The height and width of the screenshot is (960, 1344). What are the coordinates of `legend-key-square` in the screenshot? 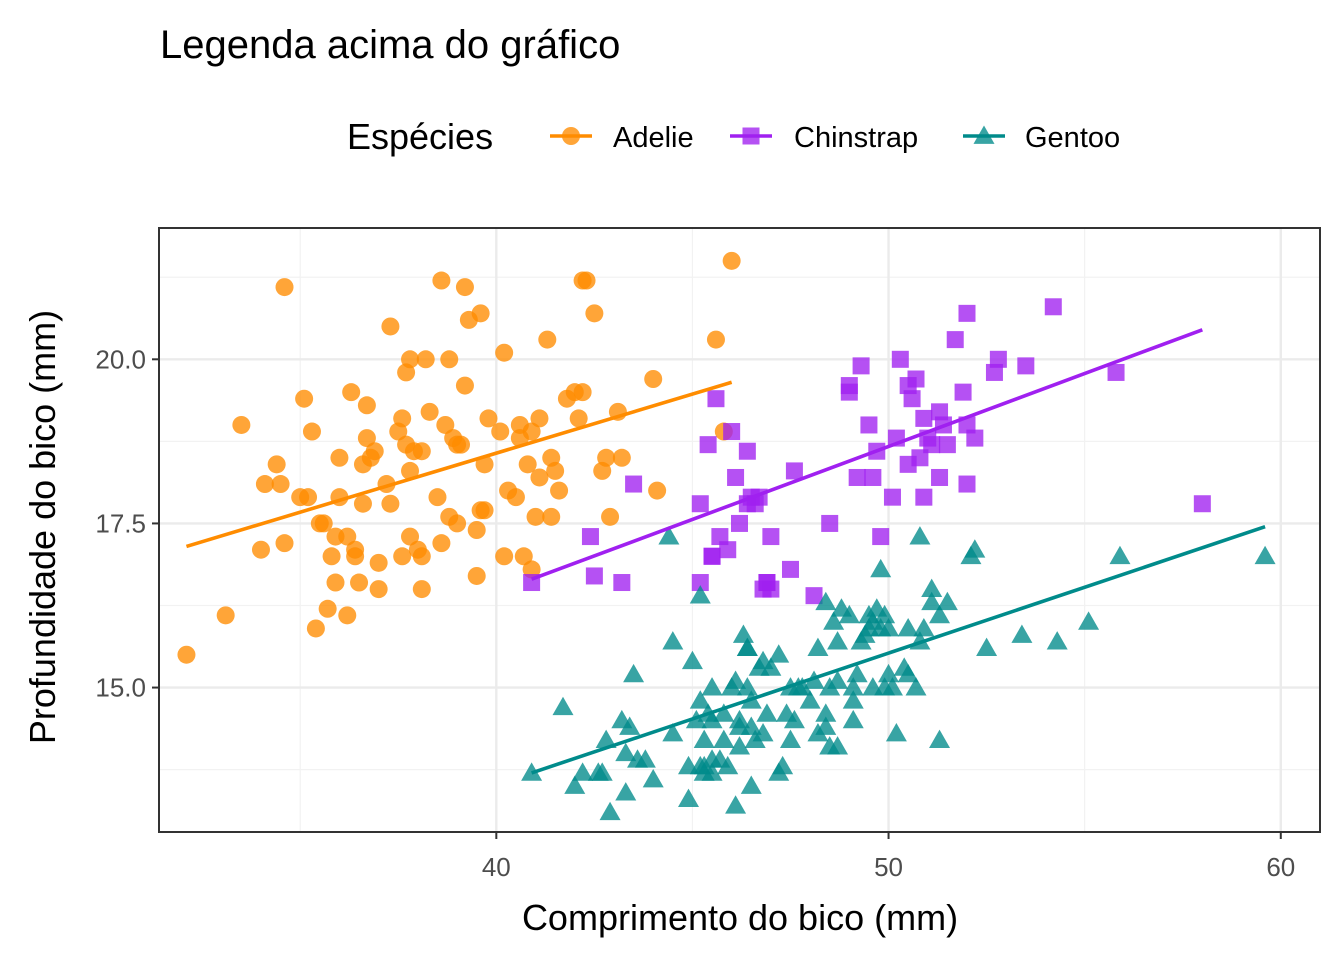 It's located at (751, 136).